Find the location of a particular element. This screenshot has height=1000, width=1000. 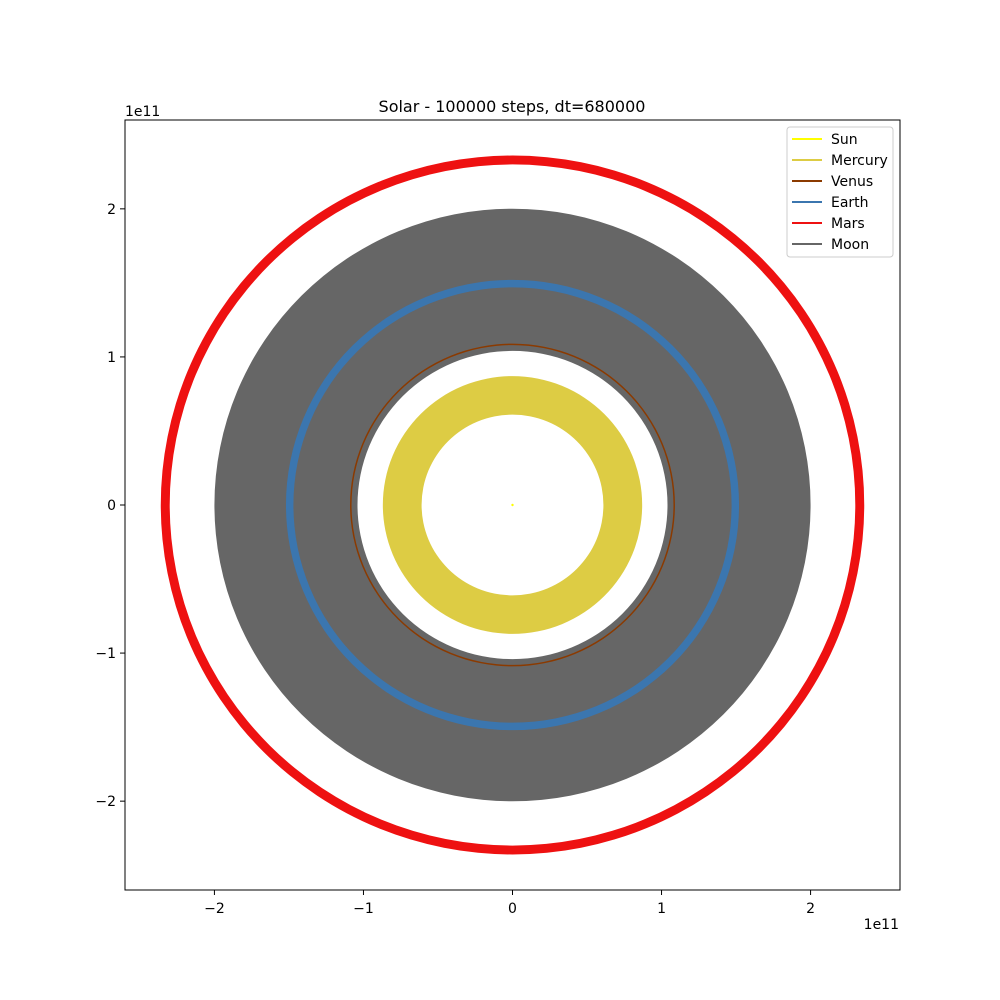

legend: Sun Mercury Venus Earth Mars Moon is located at coordinates (840, 192).